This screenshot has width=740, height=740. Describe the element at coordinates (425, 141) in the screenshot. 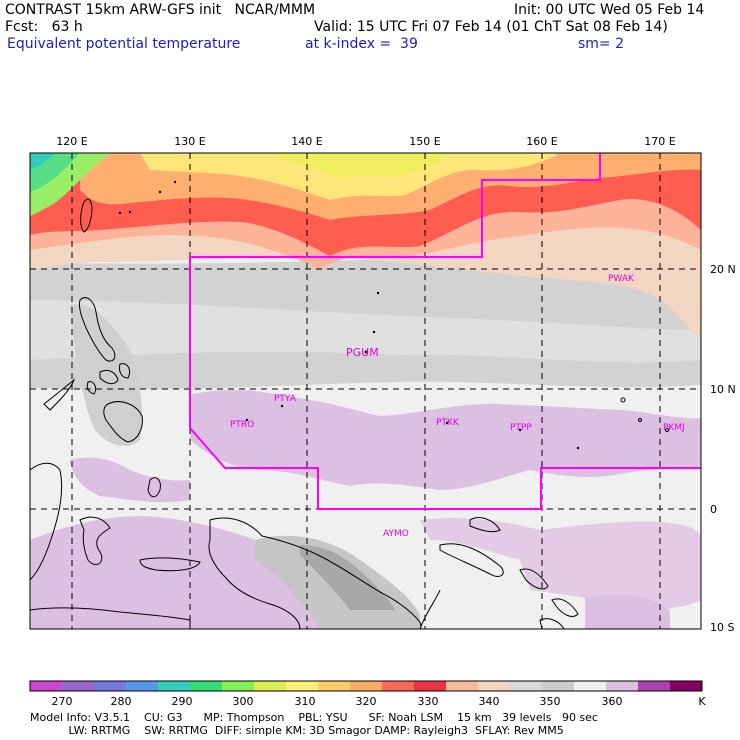

I see `lon-label-150e: 150 E` at that location.